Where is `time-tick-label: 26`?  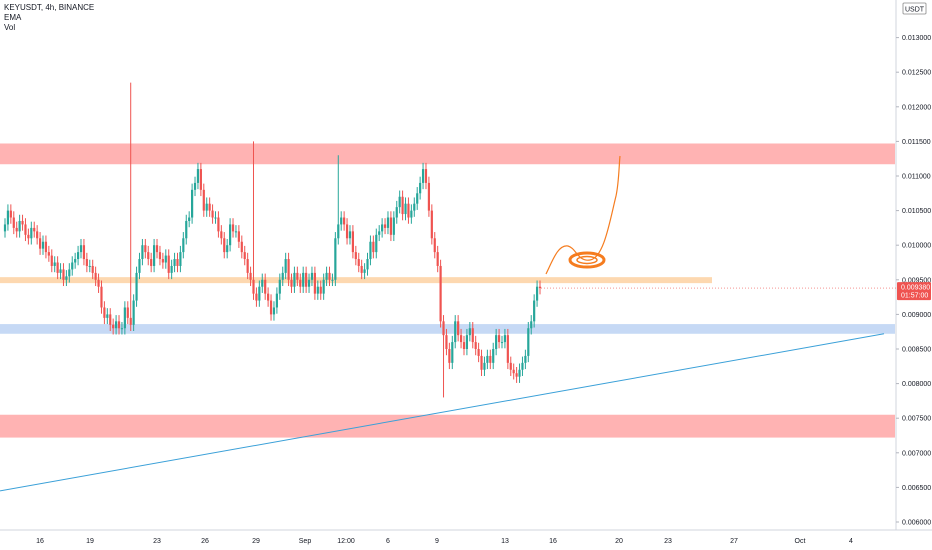 time-tick-label: 26 is located at coordinates (205, 541).